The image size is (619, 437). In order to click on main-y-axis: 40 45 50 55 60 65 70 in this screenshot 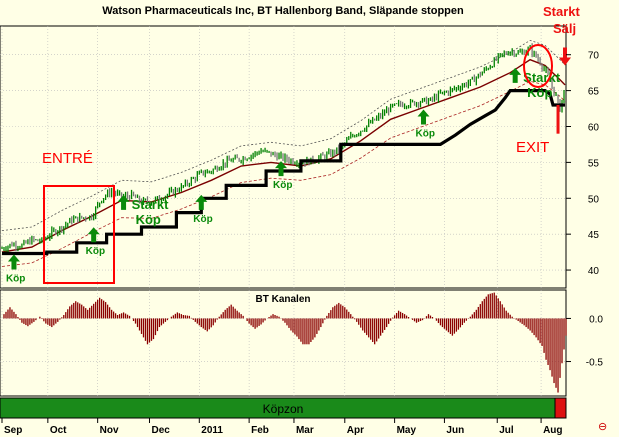, I will do `click(582, 164)`.